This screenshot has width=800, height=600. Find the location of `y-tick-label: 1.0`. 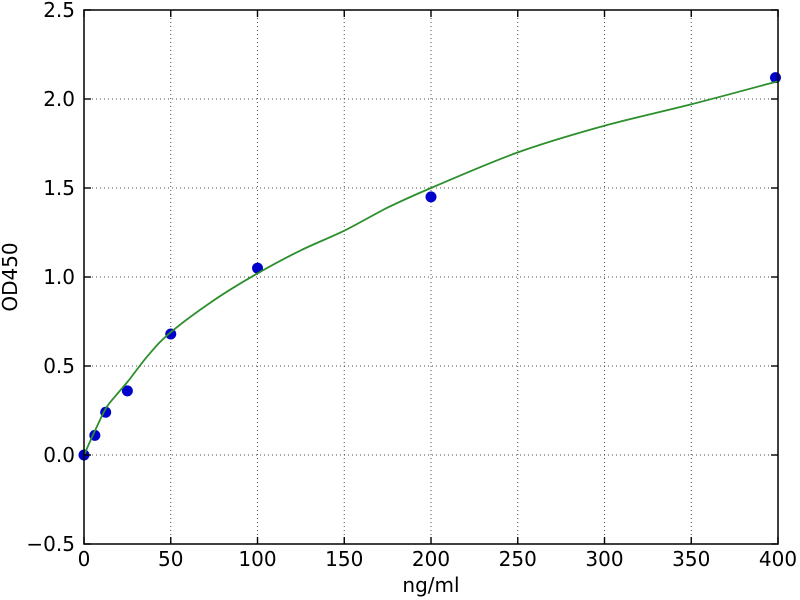

y-tick-label: 1.0 is located at coordinates (59, 277).